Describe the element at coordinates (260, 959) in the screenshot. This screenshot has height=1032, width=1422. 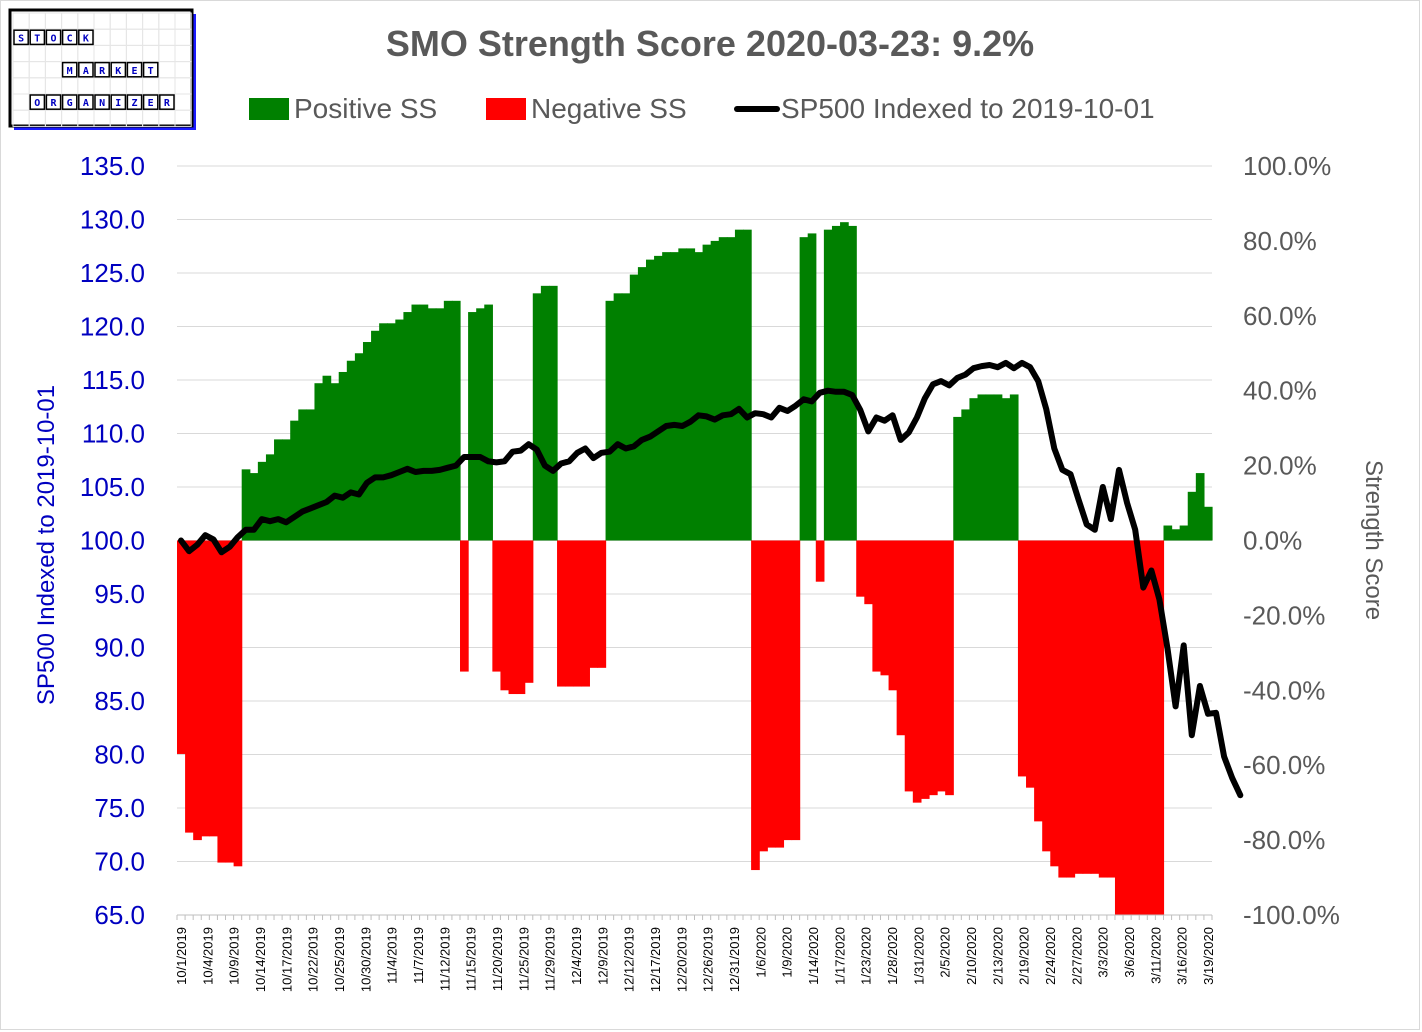
I see `x-tick-label: 10/14/2019` at that location.